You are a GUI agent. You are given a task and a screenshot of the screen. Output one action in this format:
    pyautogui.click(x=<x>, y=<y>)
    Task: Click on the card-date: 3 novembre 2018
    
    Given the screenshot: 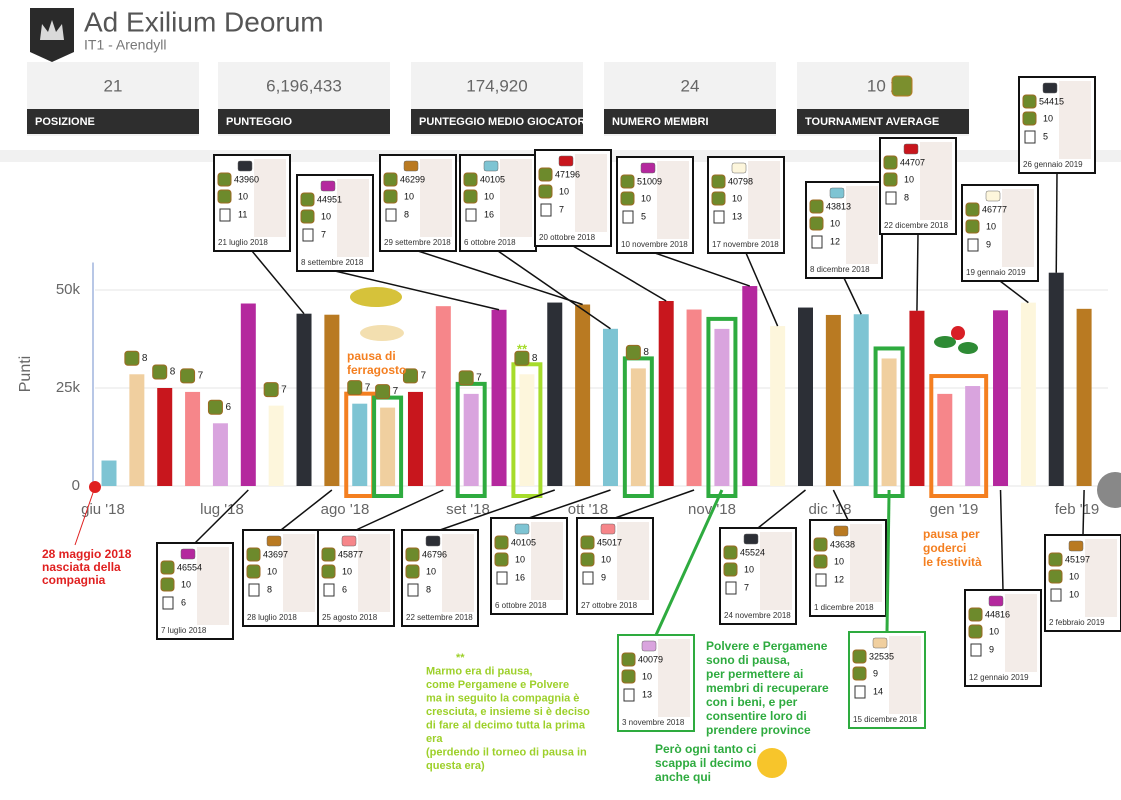 What is the action you would take?
    pyautogui.click(x=653, y=722)
    